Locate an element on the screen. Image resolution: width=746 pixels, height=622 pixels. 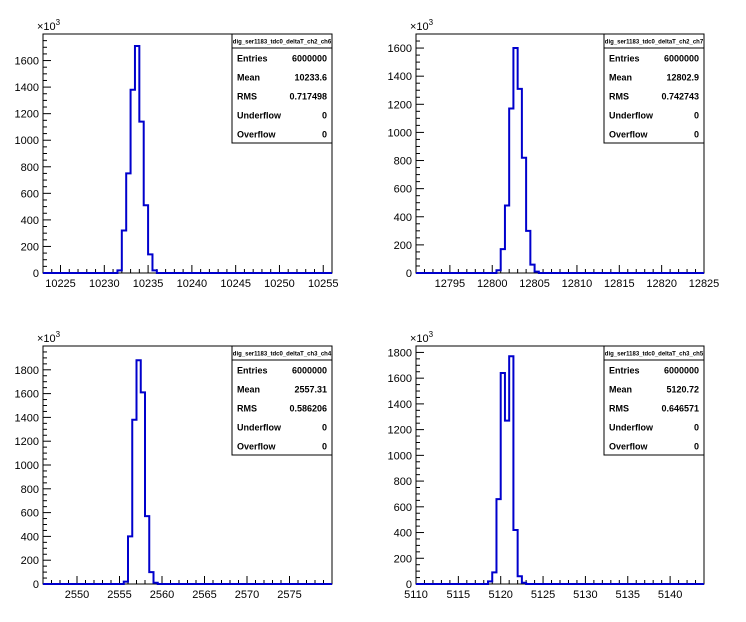
x-tick-label: 2570 is located at coordinates (247, 595).